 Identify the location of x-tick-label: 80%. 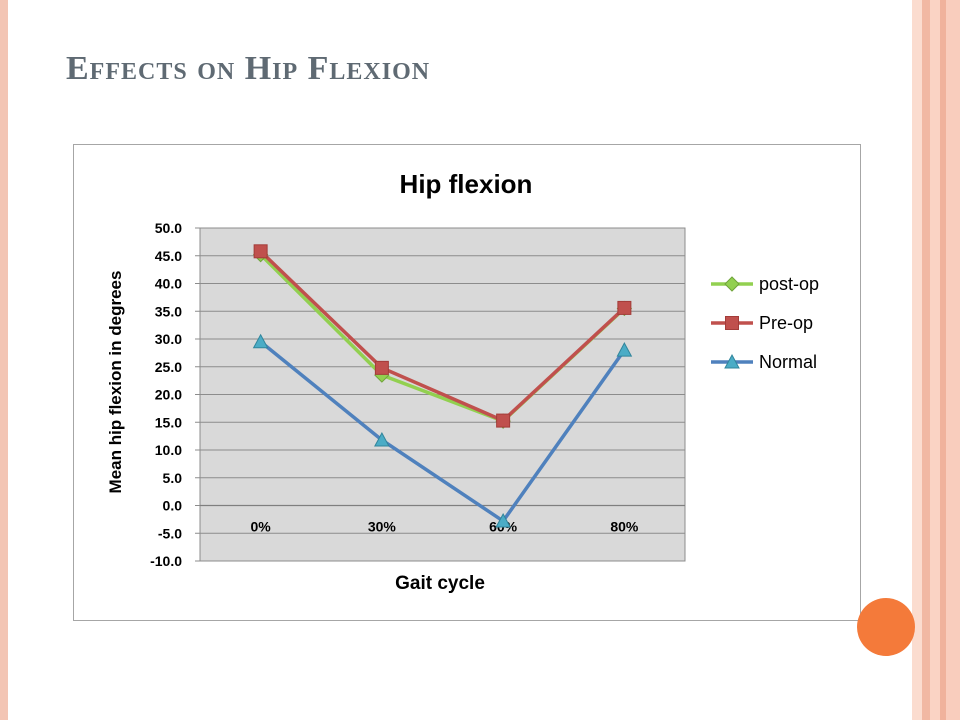
(624, 527).